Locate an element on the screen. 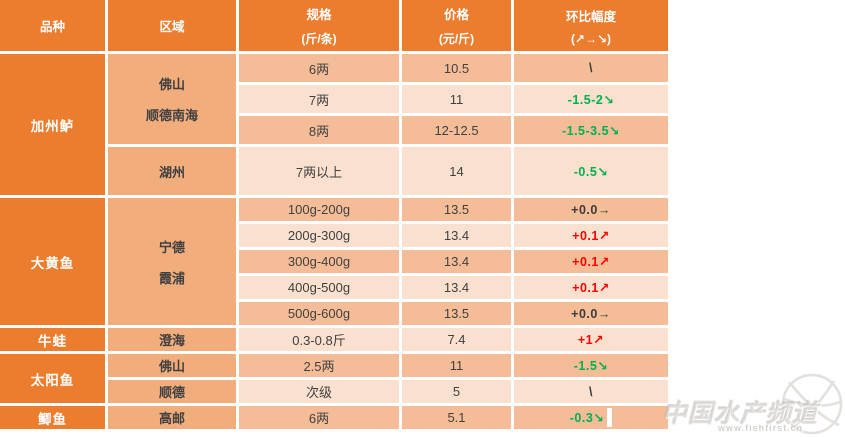  variety-cell: 鲫鱼 is located at coordinates (52, 417).